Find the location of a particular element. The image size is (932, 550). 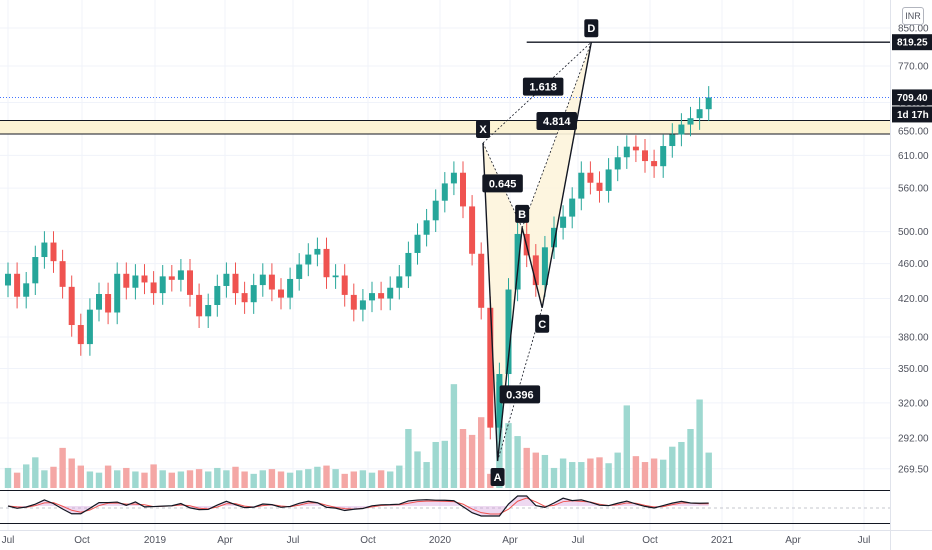

ratio-line-bd is located at coordinates (556, 135).